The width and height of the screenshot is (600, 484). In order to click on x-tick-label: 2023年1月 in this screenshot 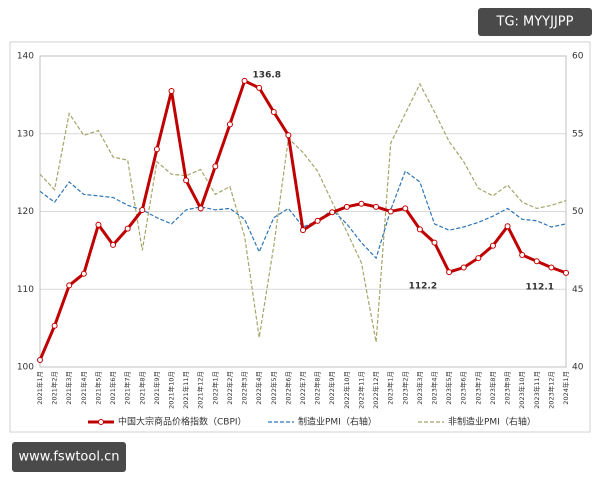, I will do `click(390, 388)`.